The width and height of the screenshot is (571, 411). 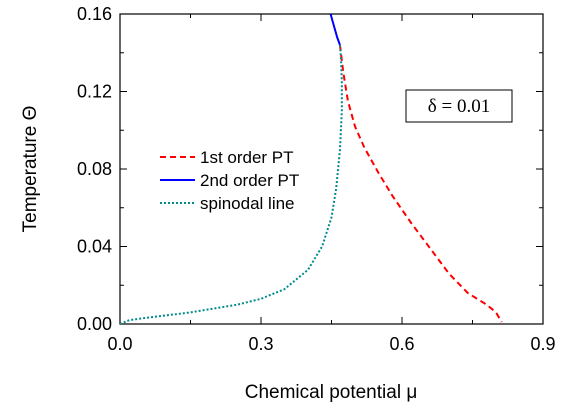 I want to click on legend-label-2nd-order: 2nd order PT, so click(x=249, y=180).